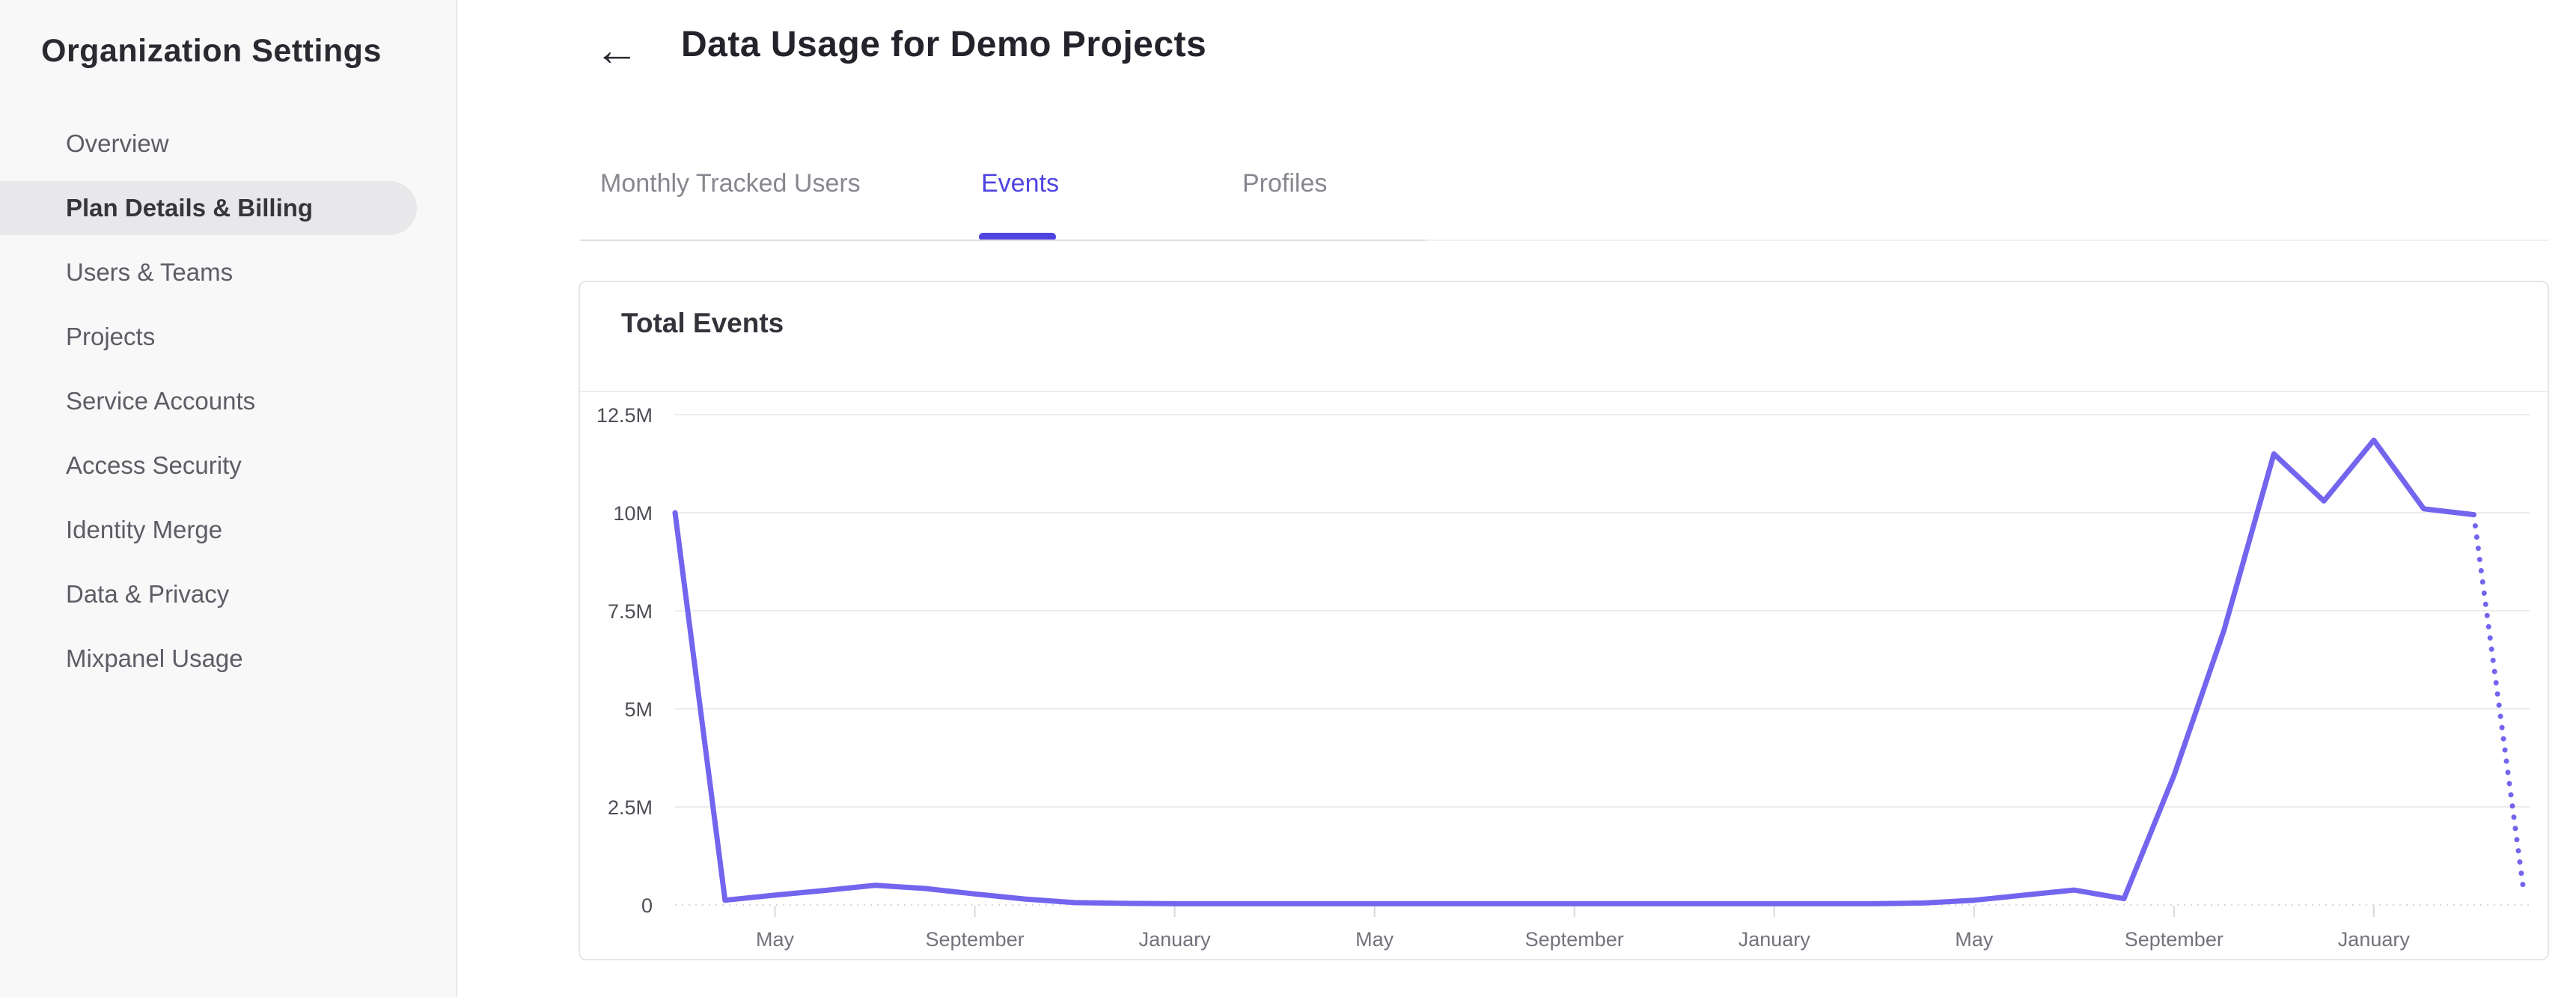 Image resolution: width=2576 pixels, height=997 pixels. I want to click on total-events-projected-dotted-line, so click(2498, 703).